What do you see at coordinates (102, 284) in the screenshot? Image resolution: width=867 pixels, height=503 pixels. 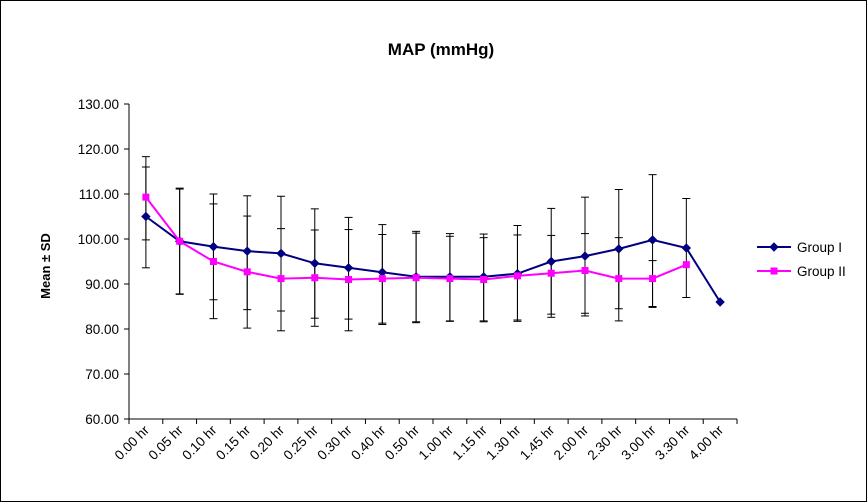 I see `y-tick-label: 90.00` at bounding box center [102, 284].